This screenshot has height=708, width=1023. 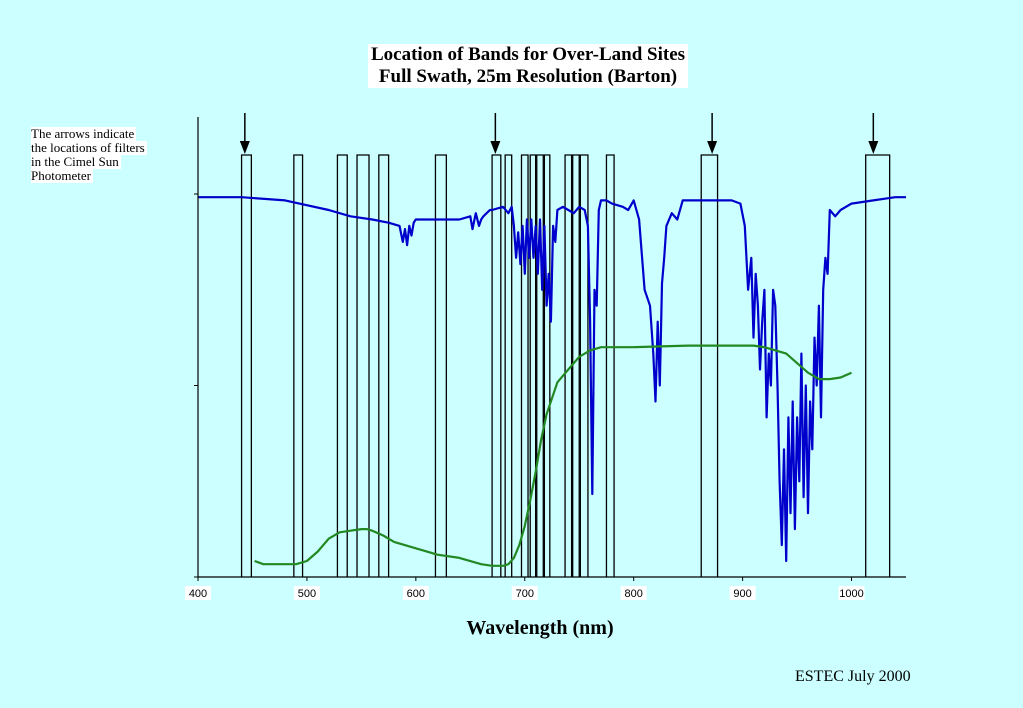 What do you see at coordinates (62, 175) in the screenshot?
I see `arrow-note-line: Photometer` at bounding box center [62, 175].